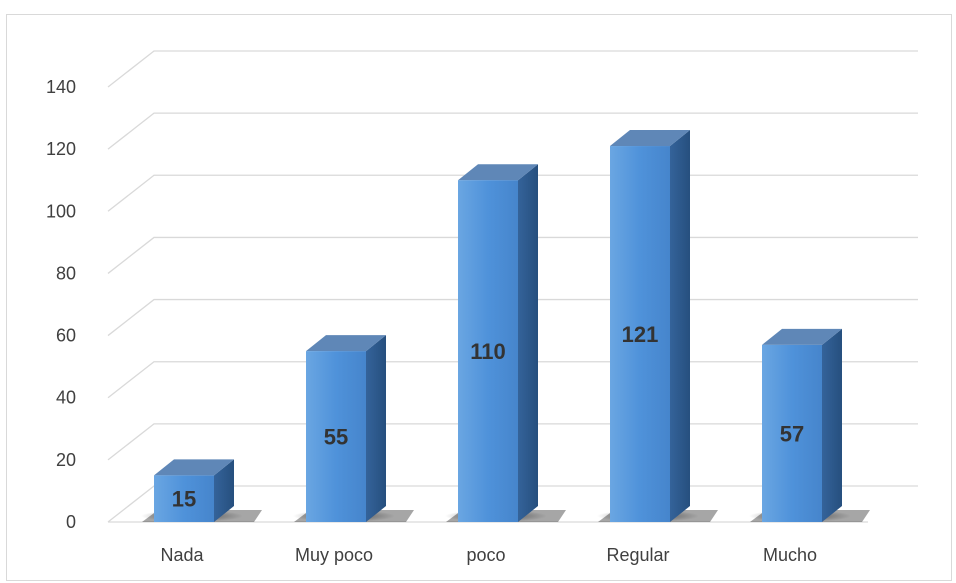  What do you see at coordinates (61, 304) in the screenshot?
I see `y-axis: 0 20 40 60 80 100 120 140` at bounding box center [61, 304].